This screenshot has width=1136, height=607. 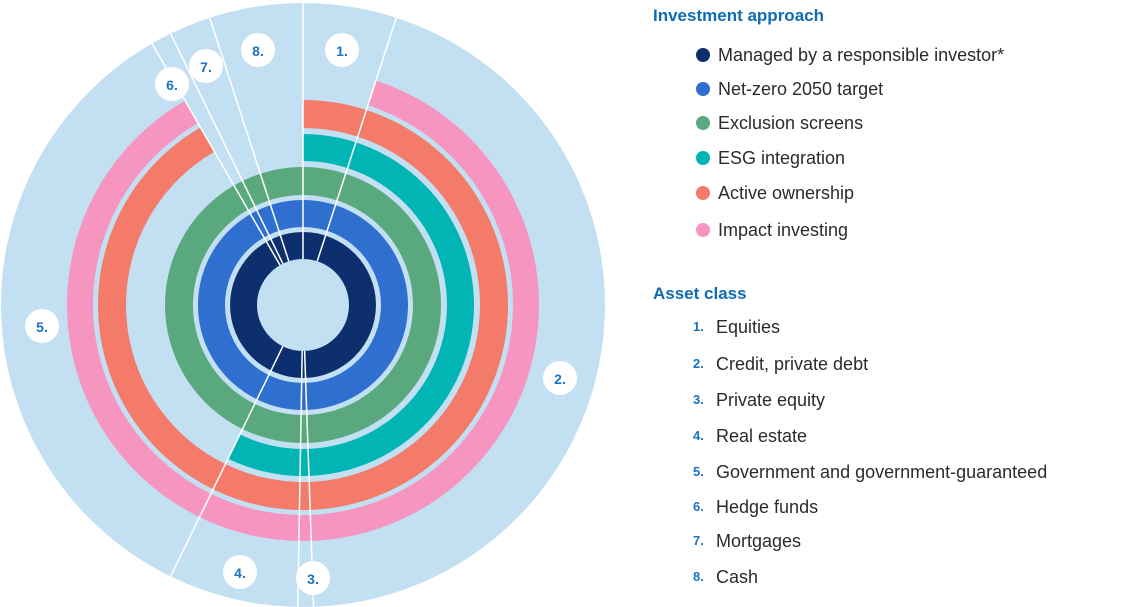 What do you see at coordinates (698, 399) in the screenshot?
I see `asset-class-number: 3.` at bounding box center [698, 399].